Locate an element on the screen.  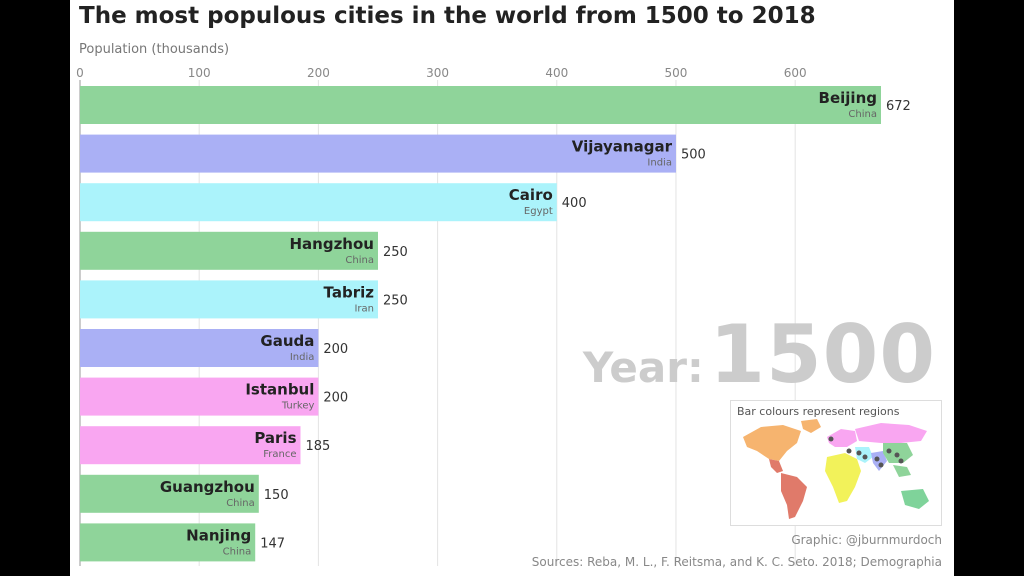
axis-label: Population (thousands) is located at coordinates (154, 49).